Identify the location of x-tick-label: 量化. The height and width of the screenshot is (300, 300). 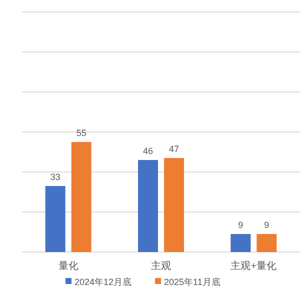
(68, 266).